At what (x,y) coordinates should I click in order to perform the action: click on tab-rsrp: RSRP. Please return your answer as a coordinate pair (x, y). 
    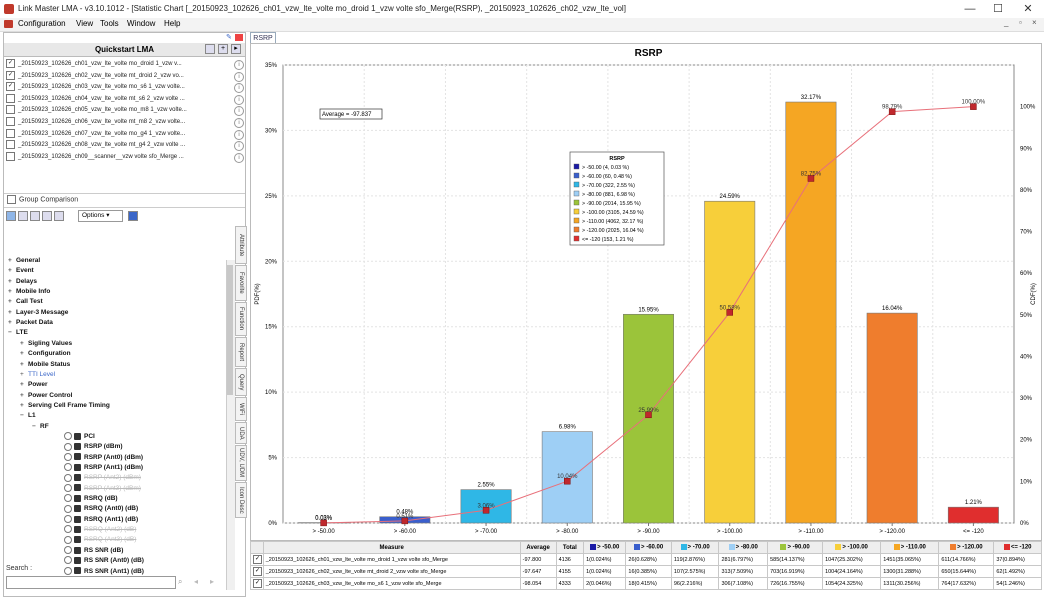
    Looking at the image, I should click on (263, 38).